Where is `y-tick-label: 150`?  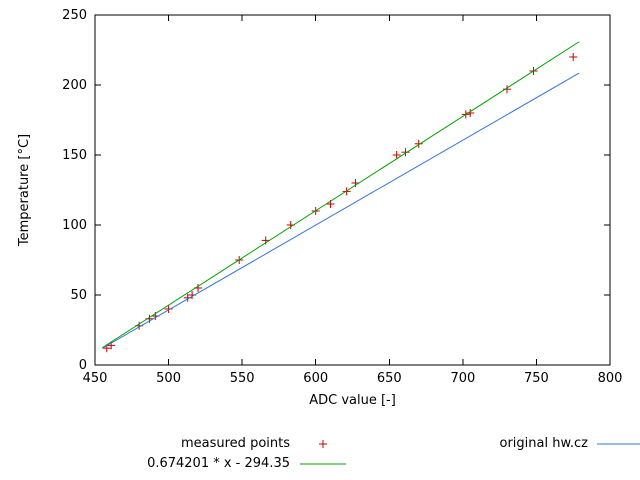
y-tick-label: 150 is located at coordinates (74, 155).